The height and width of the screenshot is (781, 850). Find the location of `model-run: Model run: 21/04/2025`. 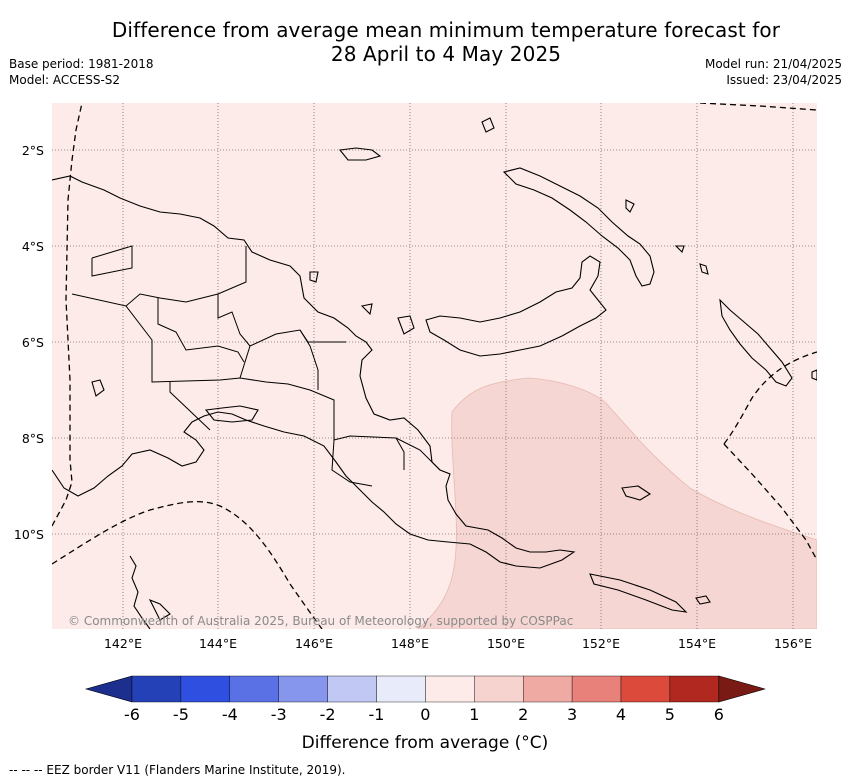

model-run: Model run: 21/04/2025 is located at coordinates (773, 64).